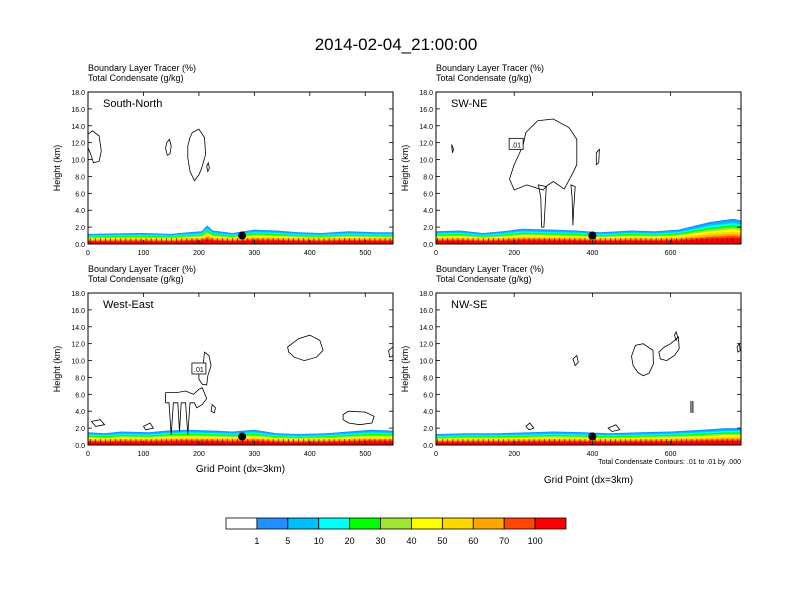 The height and width of the screenshot is (612, 792). What do you see at coordinates (469, 305) in the screenshot?
I see `panel-label: NW-SE` at bounding box center [469, 305].